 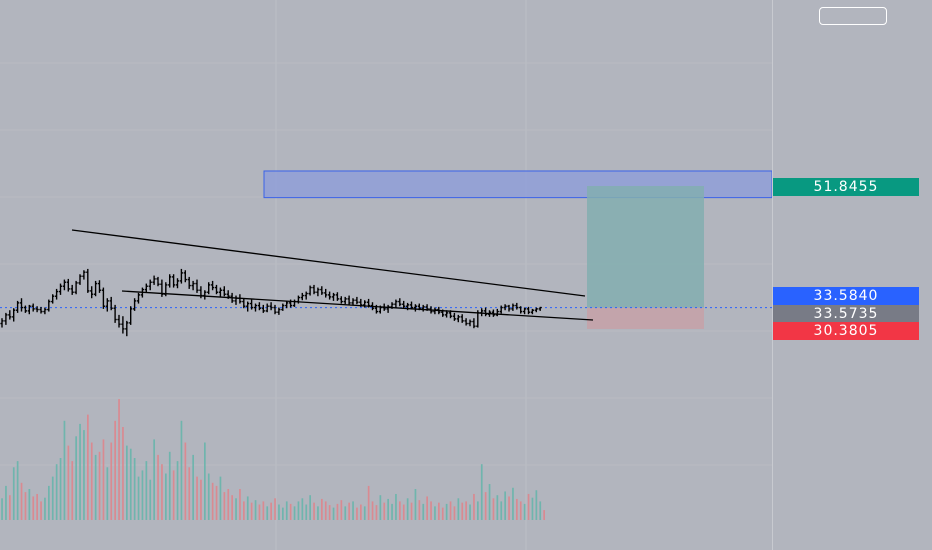 What do you see at coordinates (846, 296) in the screenshot?
I see `last-price-badge: 33.5840` at bounding box center [846, 296].